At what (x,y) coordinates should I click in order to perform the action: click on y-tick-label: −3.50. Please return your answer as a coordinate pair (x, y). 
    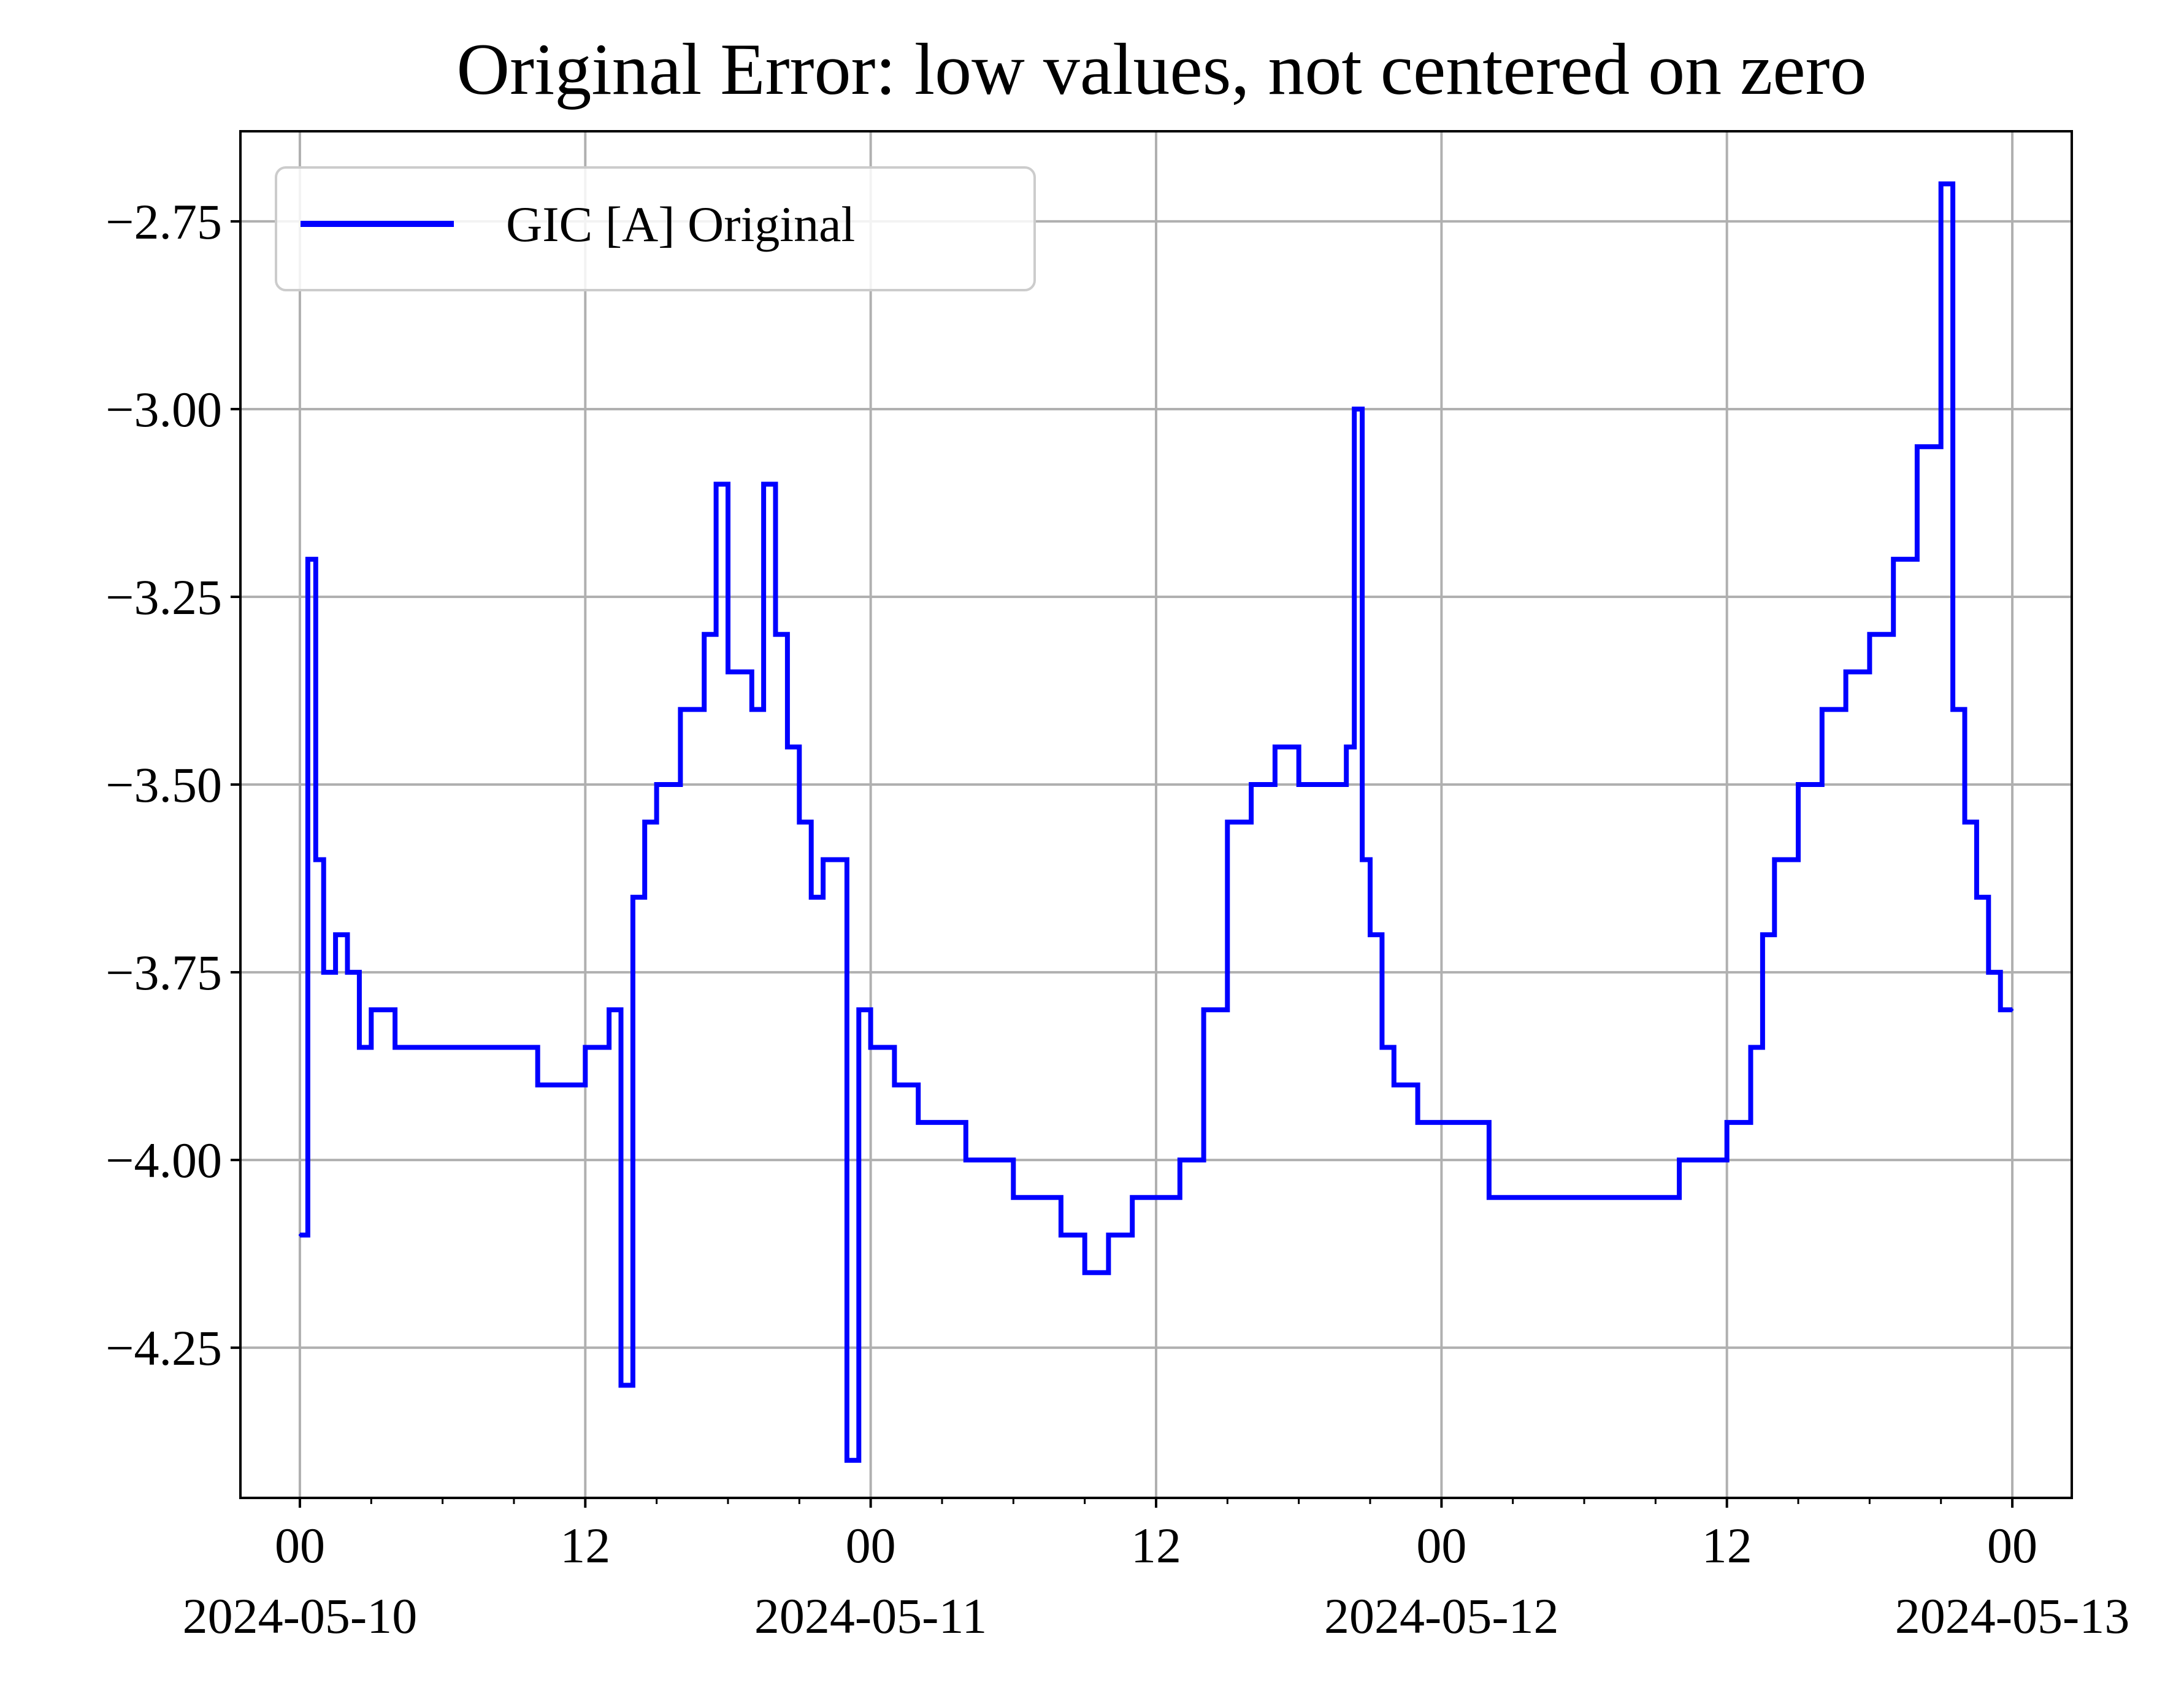
    Looking at the image, I should click on (163, 785).